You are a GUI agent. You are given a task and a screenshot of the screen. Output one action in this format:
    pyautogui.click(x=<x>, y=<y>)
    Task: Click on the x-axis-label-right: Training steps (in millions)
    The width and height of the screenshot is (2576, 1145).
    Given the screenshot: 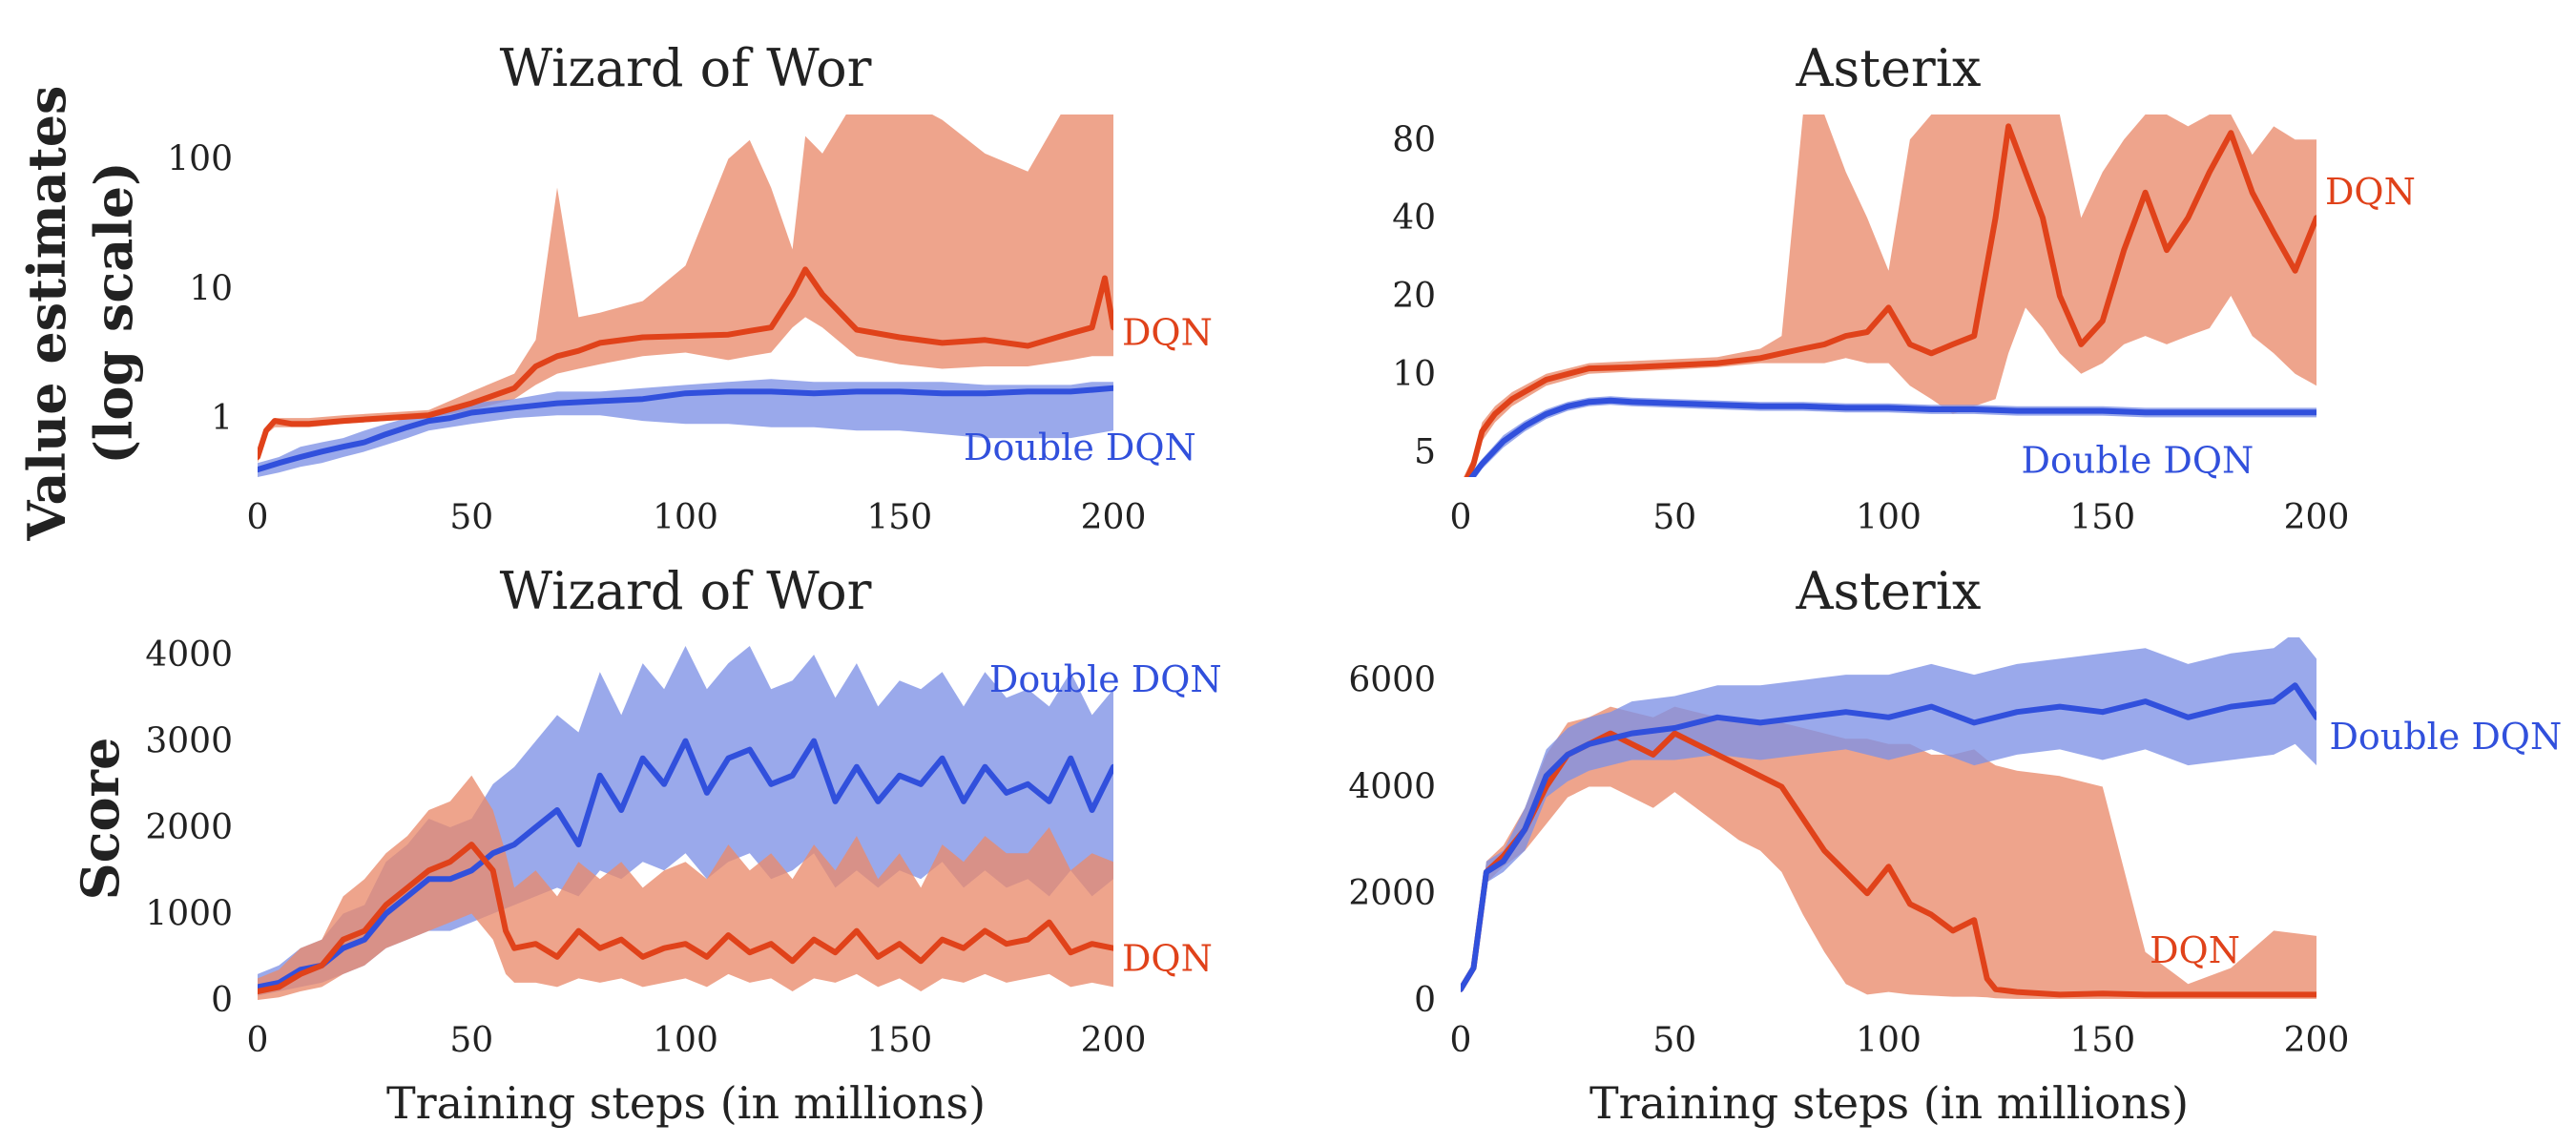 What is the action you would take?
    pyautogui.click(x=1889, y=1103)
    